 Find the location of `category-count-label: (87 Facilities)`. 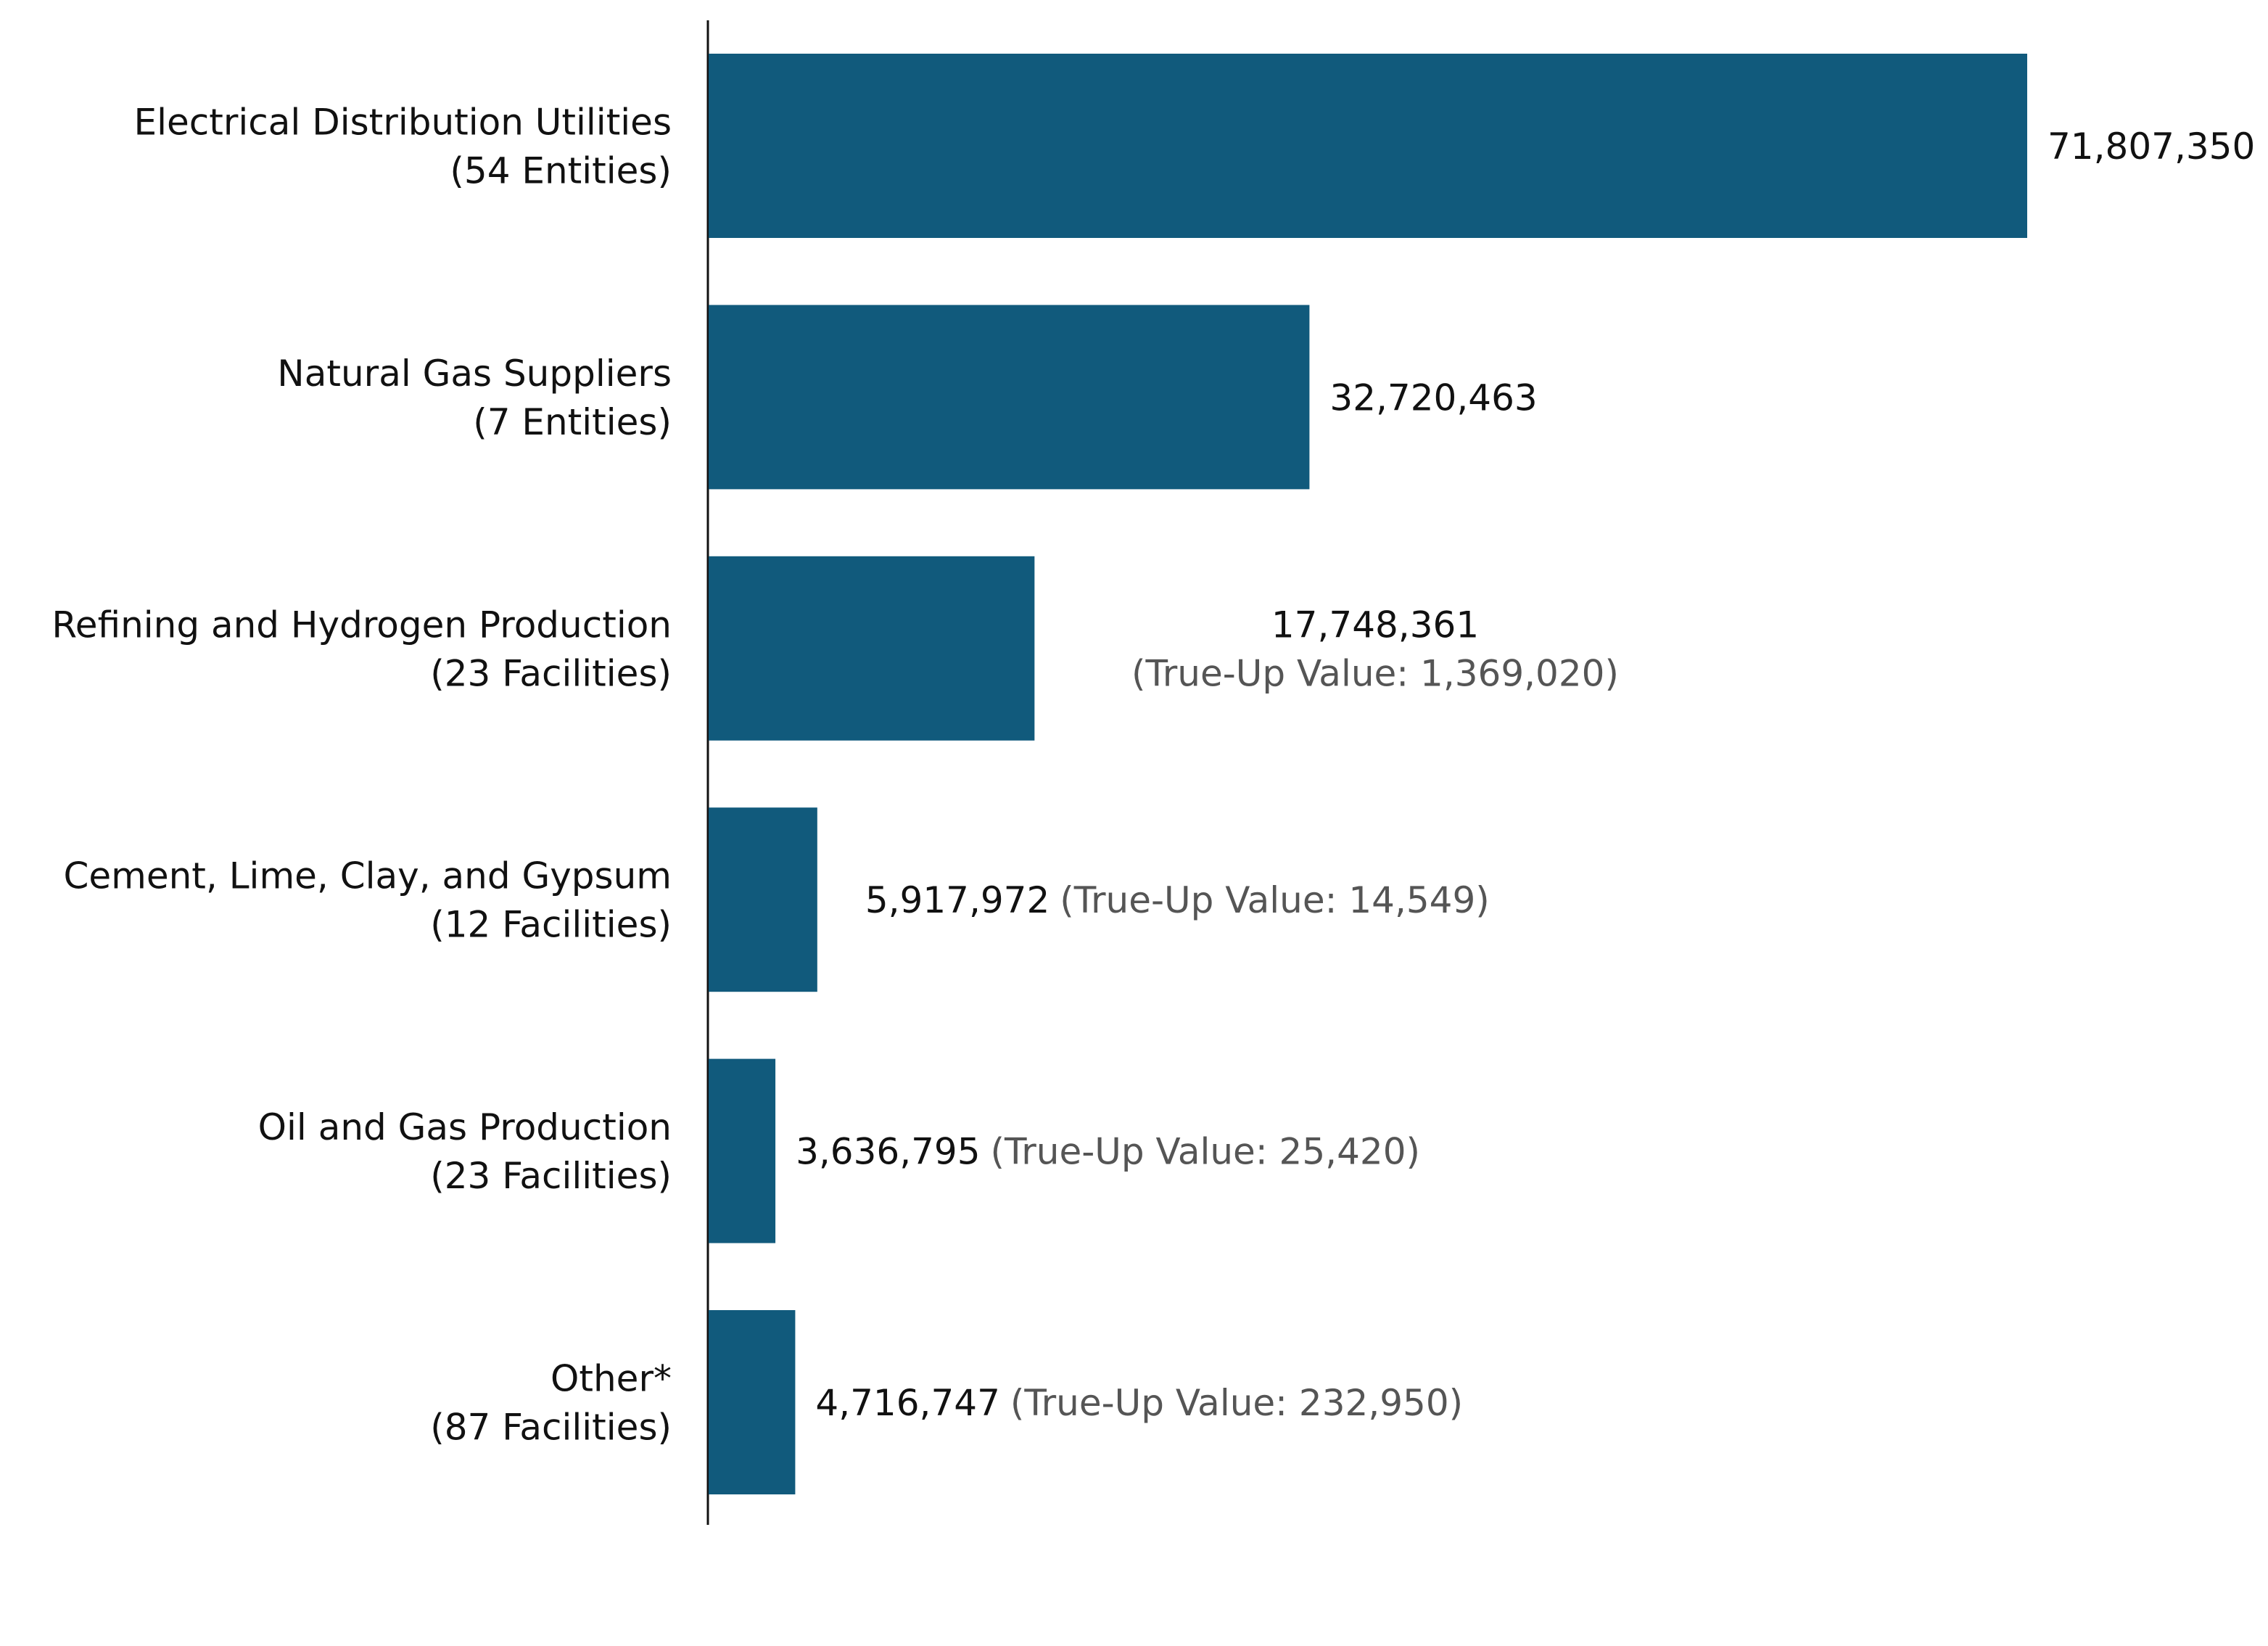

category-count-label: (87 Facilities) is located at coordinates (551, 1428).